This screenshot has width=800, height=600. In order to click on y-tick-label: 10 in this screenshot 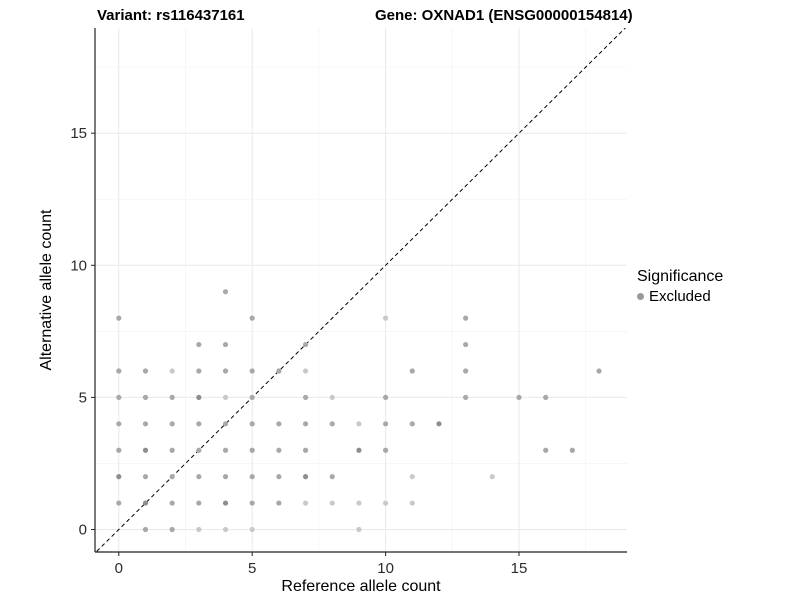, I will do `click(78, 265)`.